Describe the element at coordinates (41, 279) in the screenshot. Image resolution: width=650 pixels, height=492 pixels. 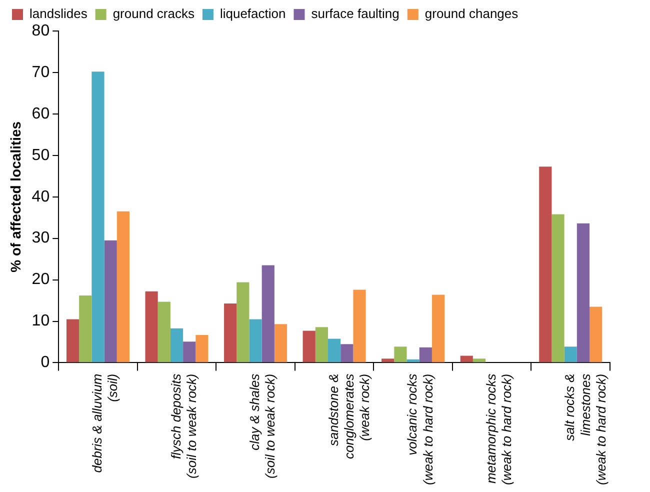
I see `y-tick-label: 20` at that location.